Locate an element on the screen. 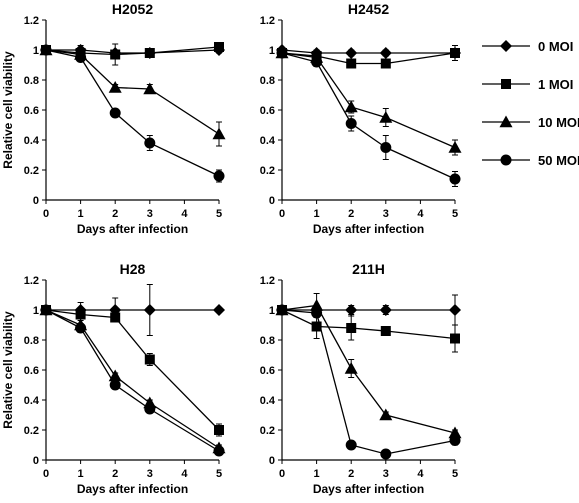 Image resolution: width=579 pixels, height=503 pixels. legend-entry-10-moi: 10 MOI is located at coordinates (530, 122).